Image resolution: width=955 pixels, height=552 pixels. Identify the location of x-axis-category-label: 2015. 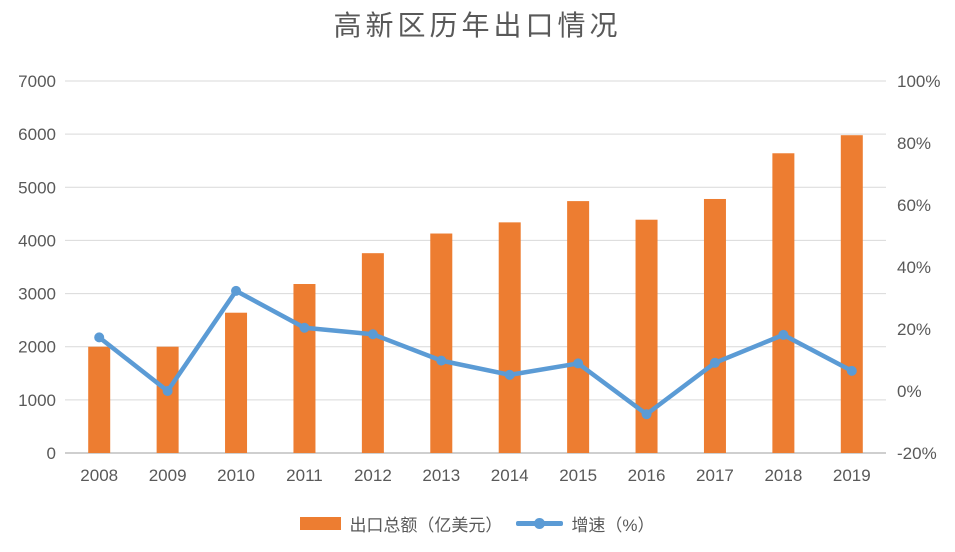
(578, 475).